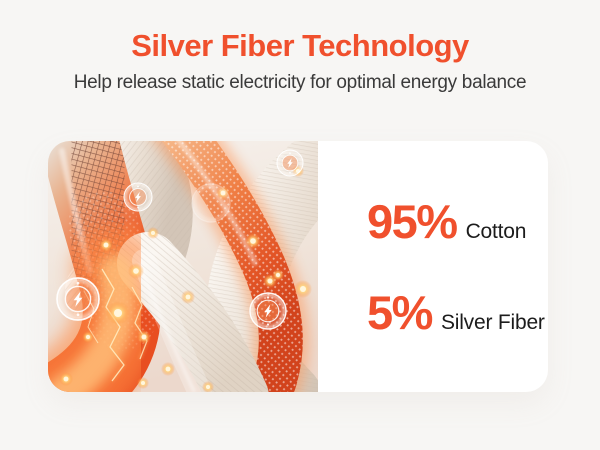 The width and height of the screenshot is (600, 450). I want to click on stat-cotton: 95% Cotton, so click(457, 221).